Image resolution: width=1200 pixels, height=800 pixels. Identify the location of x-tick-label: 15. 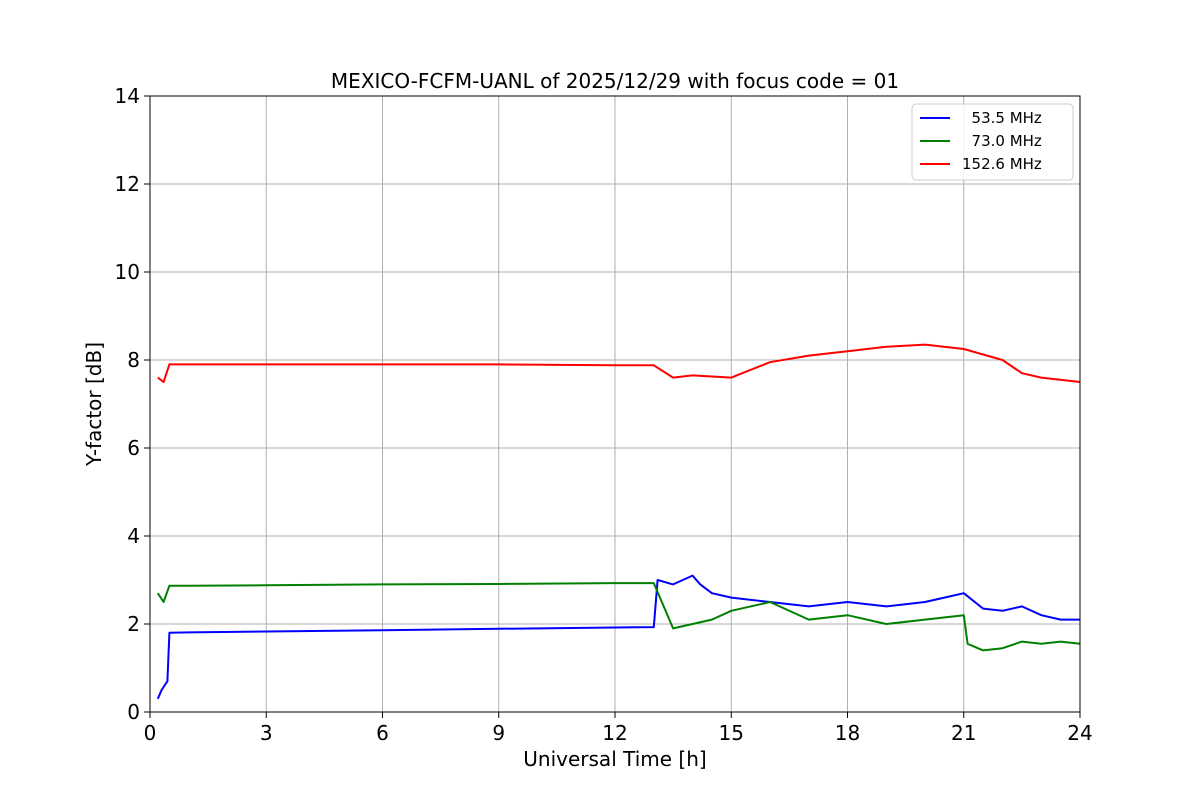
(731, 733).